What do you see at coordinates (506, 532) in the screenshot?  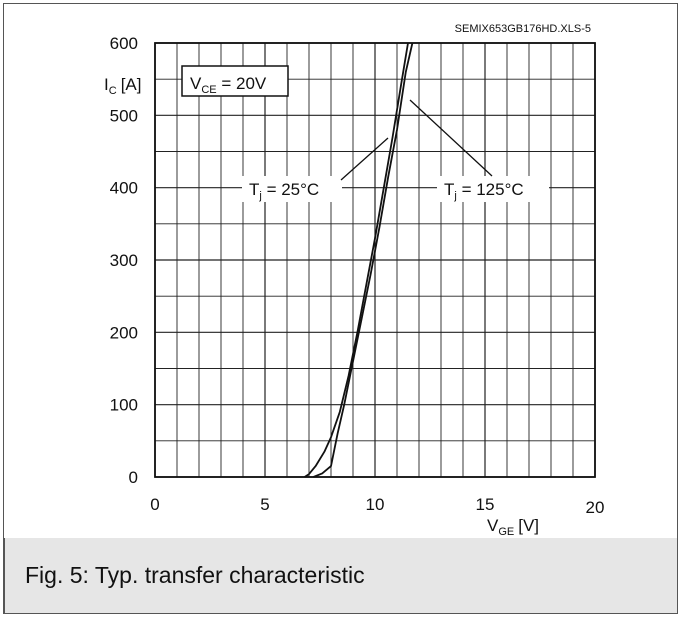 I see `x-axis-title-sub: GE` at bounding box center [506, 532].